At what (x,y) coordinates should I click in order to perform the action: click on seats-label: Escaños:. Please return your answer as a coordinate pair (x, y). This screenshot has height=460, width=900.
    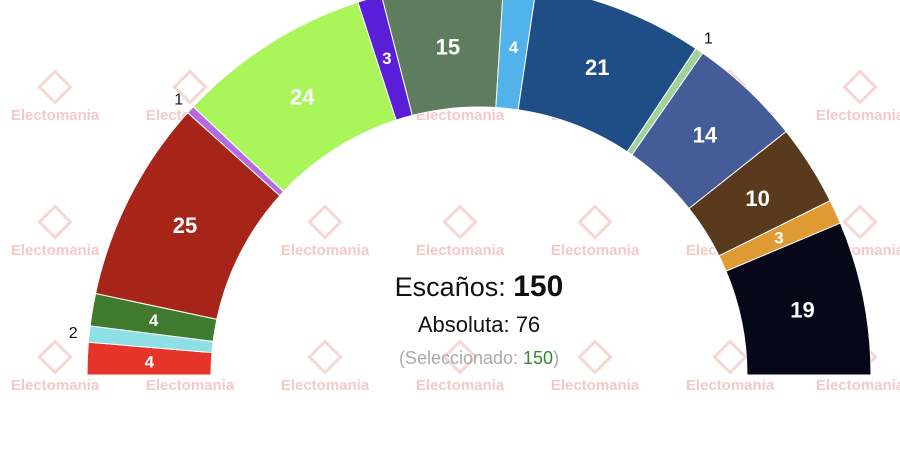
    Looking at the image, I should click on (450, 287).